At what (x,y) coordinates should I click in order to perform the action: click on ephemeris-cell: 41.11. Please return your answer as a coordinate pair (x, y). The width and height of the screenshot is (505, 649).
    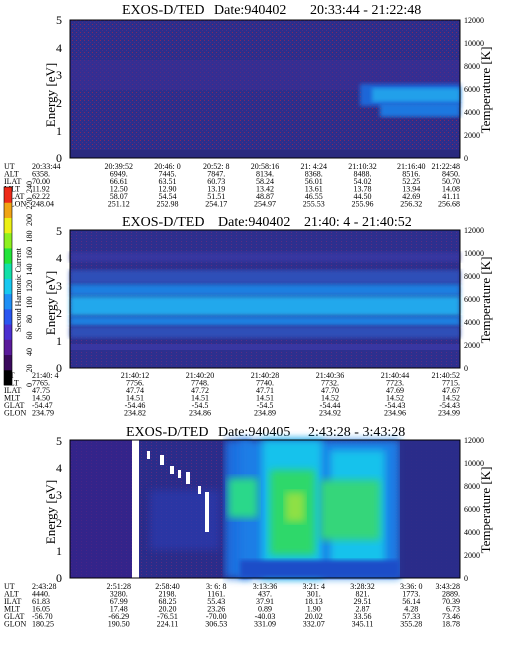
    Looking at the image, I should click on (451, 196).